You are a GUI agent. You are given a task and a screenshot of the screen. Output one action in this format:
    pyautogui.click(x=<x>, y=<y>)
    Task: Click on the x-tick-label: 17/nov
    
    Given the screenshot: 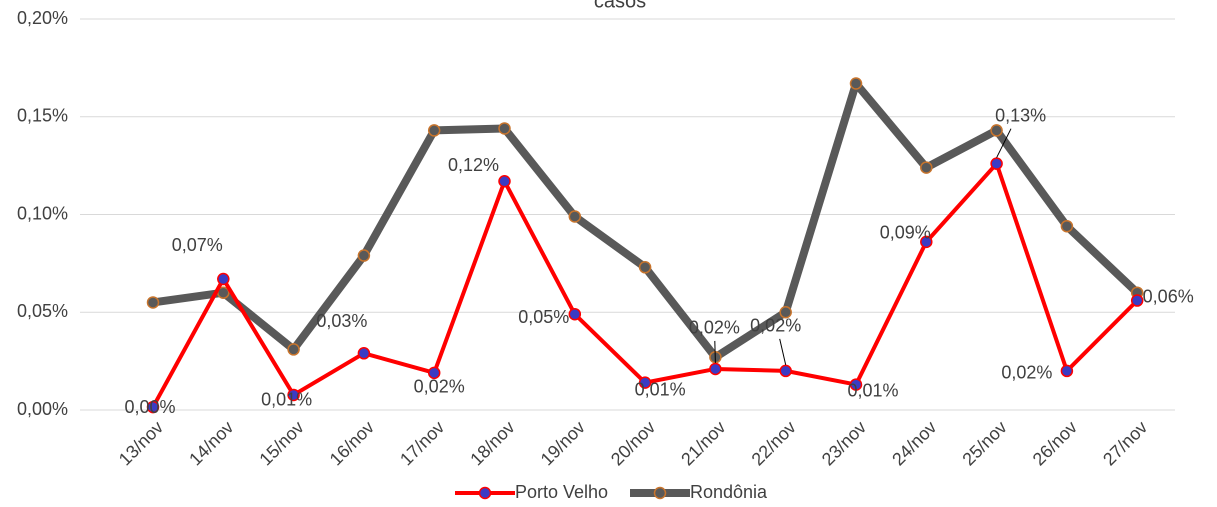 What is the action you would take?
    pyautogui.click(x=422, y=443)
    